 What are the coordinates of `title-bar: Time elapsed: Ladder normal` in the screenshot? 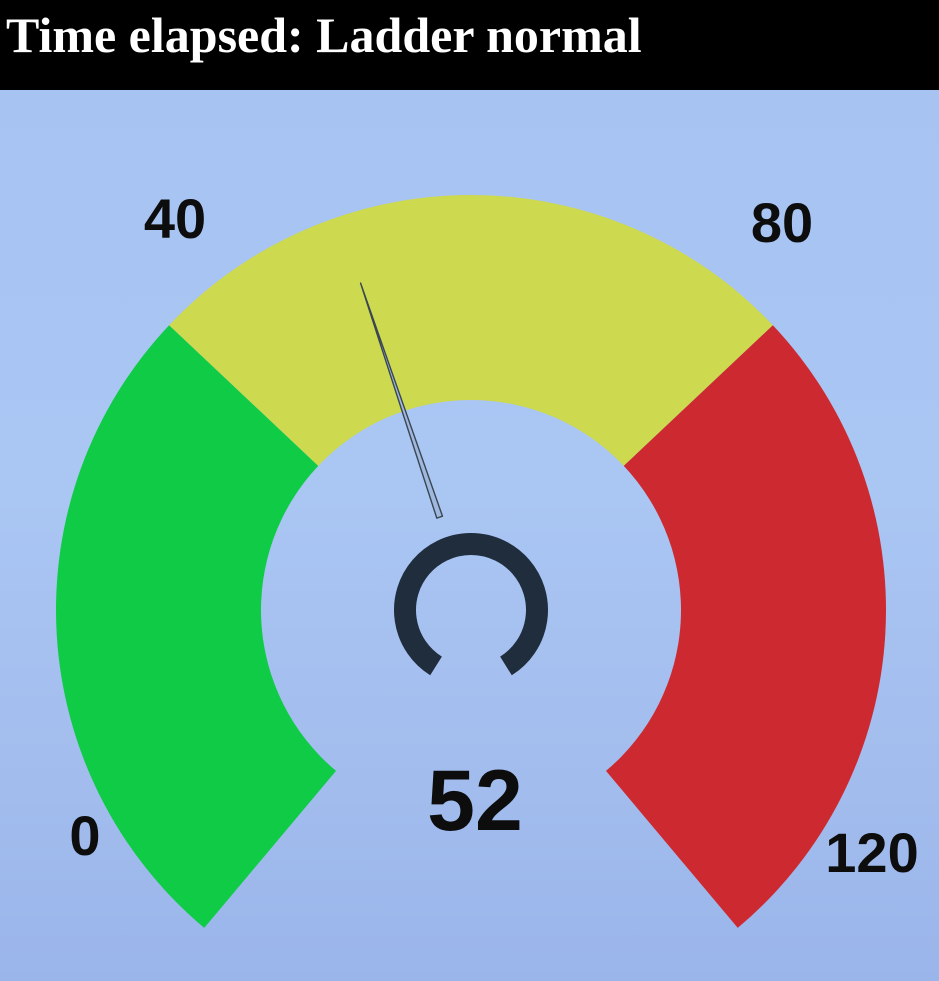 It's located at (469, 45).